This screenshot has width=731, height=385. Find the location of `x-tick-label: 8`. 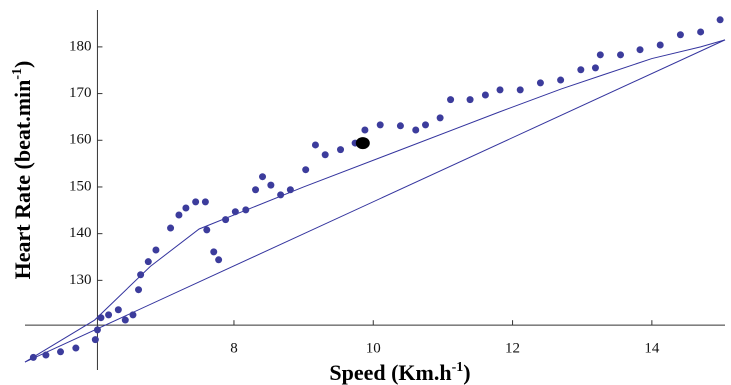

x-tick-label: 8 is located at coordinates (234, 349).